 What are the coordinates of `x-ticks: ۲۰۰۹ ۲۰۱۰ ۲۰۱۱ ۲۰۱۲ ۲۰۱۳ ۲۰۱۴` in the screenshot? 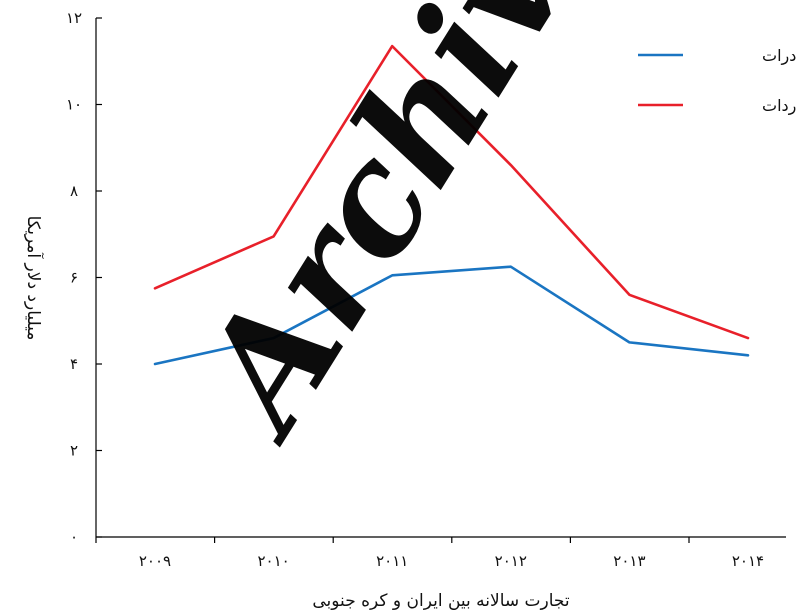 It's located at (429, 553).